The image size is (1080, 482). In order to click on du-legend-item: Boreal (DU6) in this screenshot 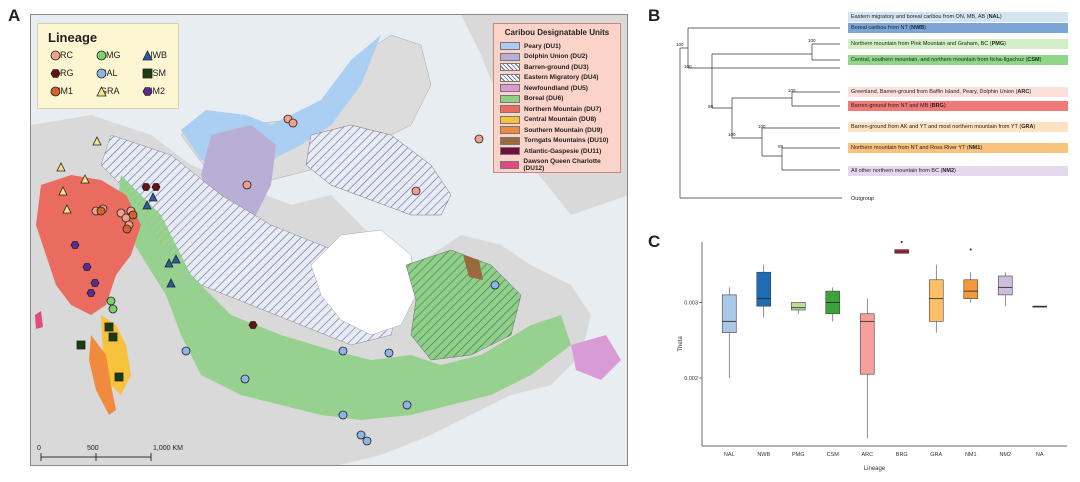, I will do `click(531, 98)`.